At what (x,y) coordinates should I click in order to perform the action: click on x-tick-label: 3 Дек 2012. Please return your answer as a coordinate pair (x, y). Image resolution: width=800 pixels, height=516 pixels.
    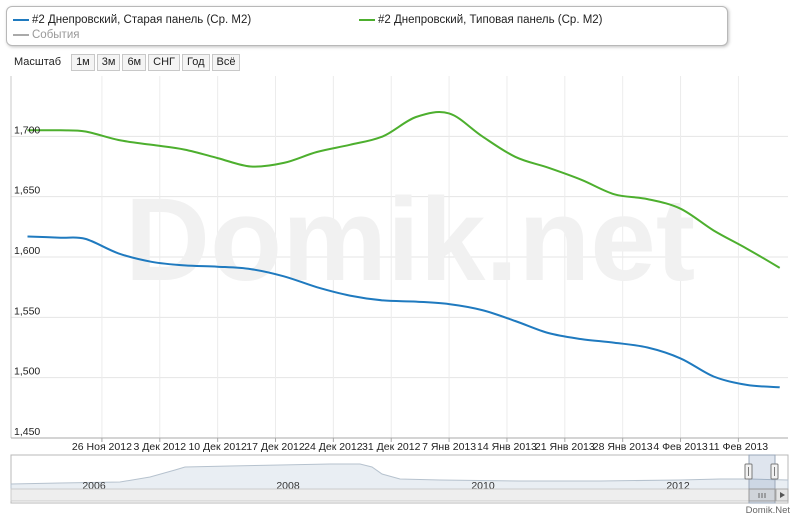
    Looking at the image, I should click on (159, 447).